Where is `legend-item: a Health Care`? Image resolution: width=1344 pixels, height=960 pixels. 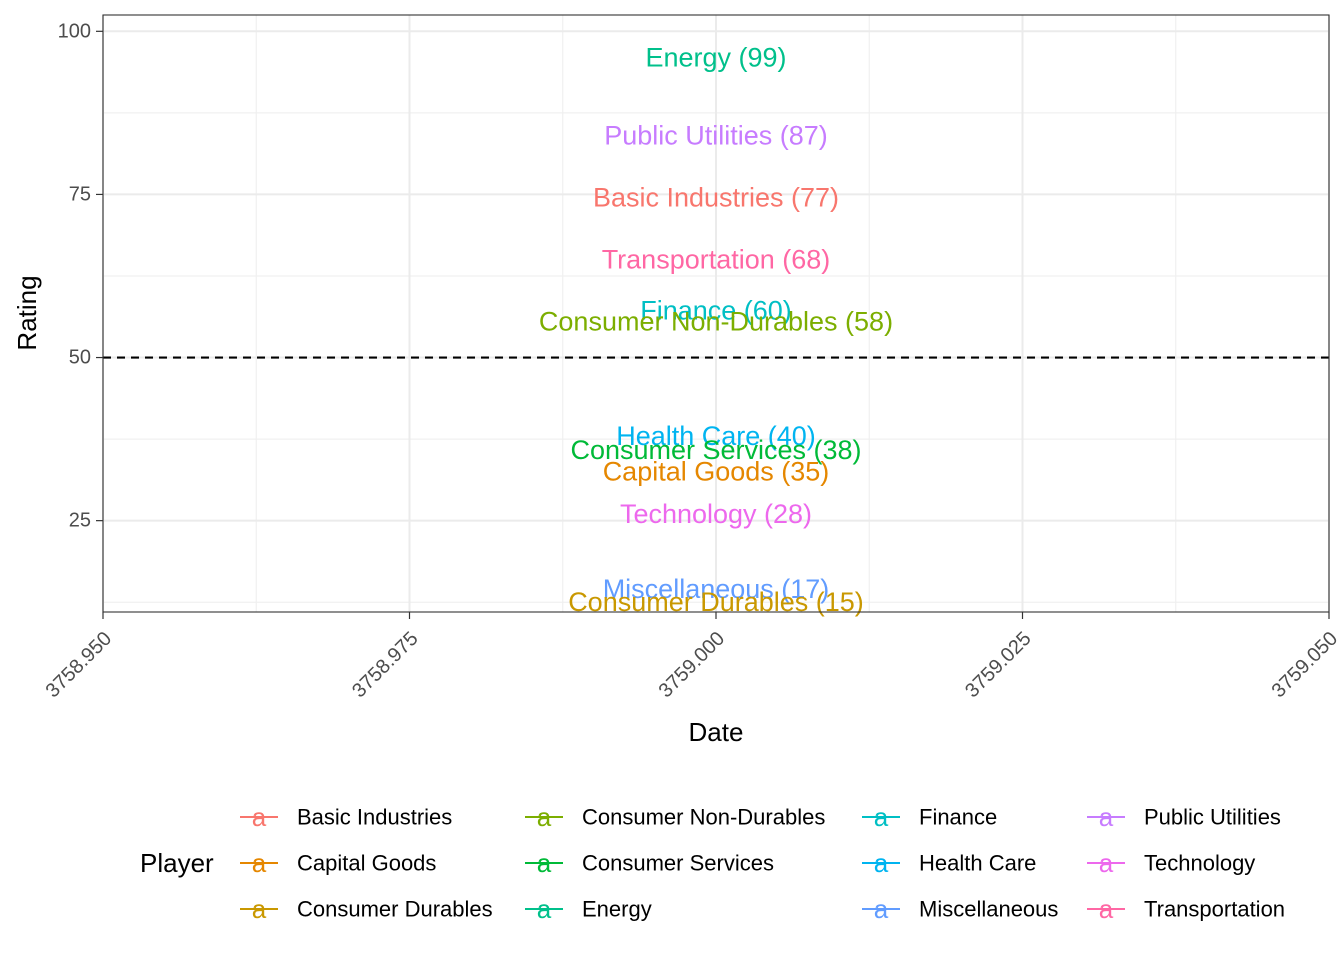 legend-item: a Health Care is located at coordinates (949, 863).